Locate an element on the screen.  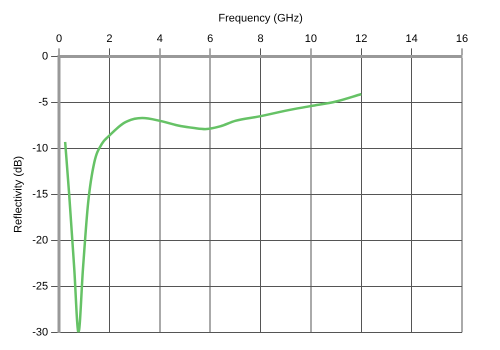
x-tick-label: 12 is located at coordinates (361, 38).